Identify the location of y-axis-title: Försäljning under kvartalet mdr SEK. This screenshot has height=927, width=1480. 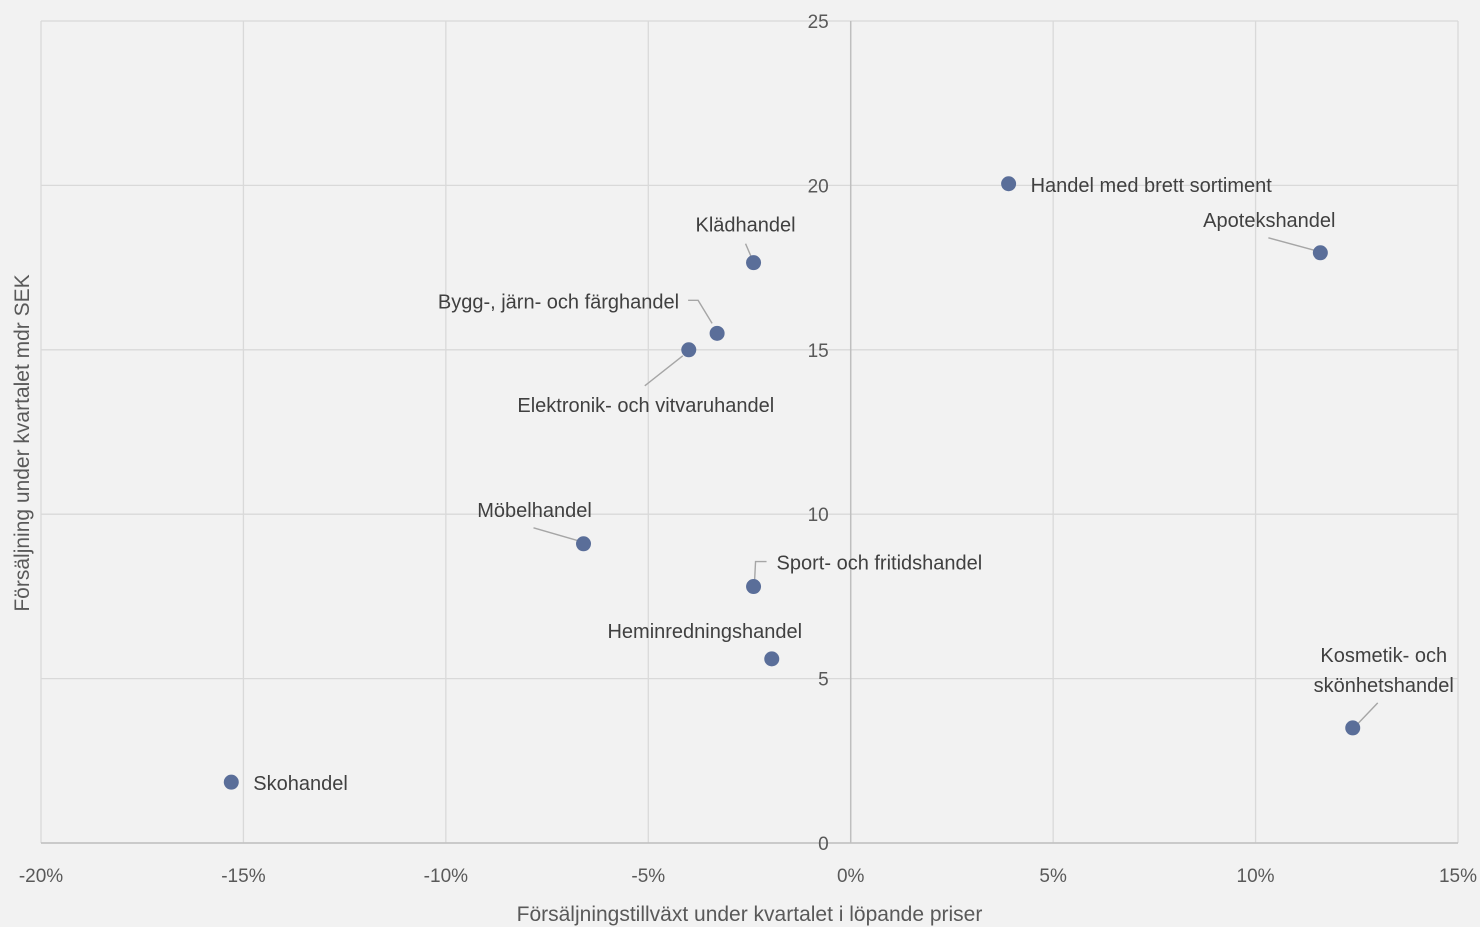
(22, 442).